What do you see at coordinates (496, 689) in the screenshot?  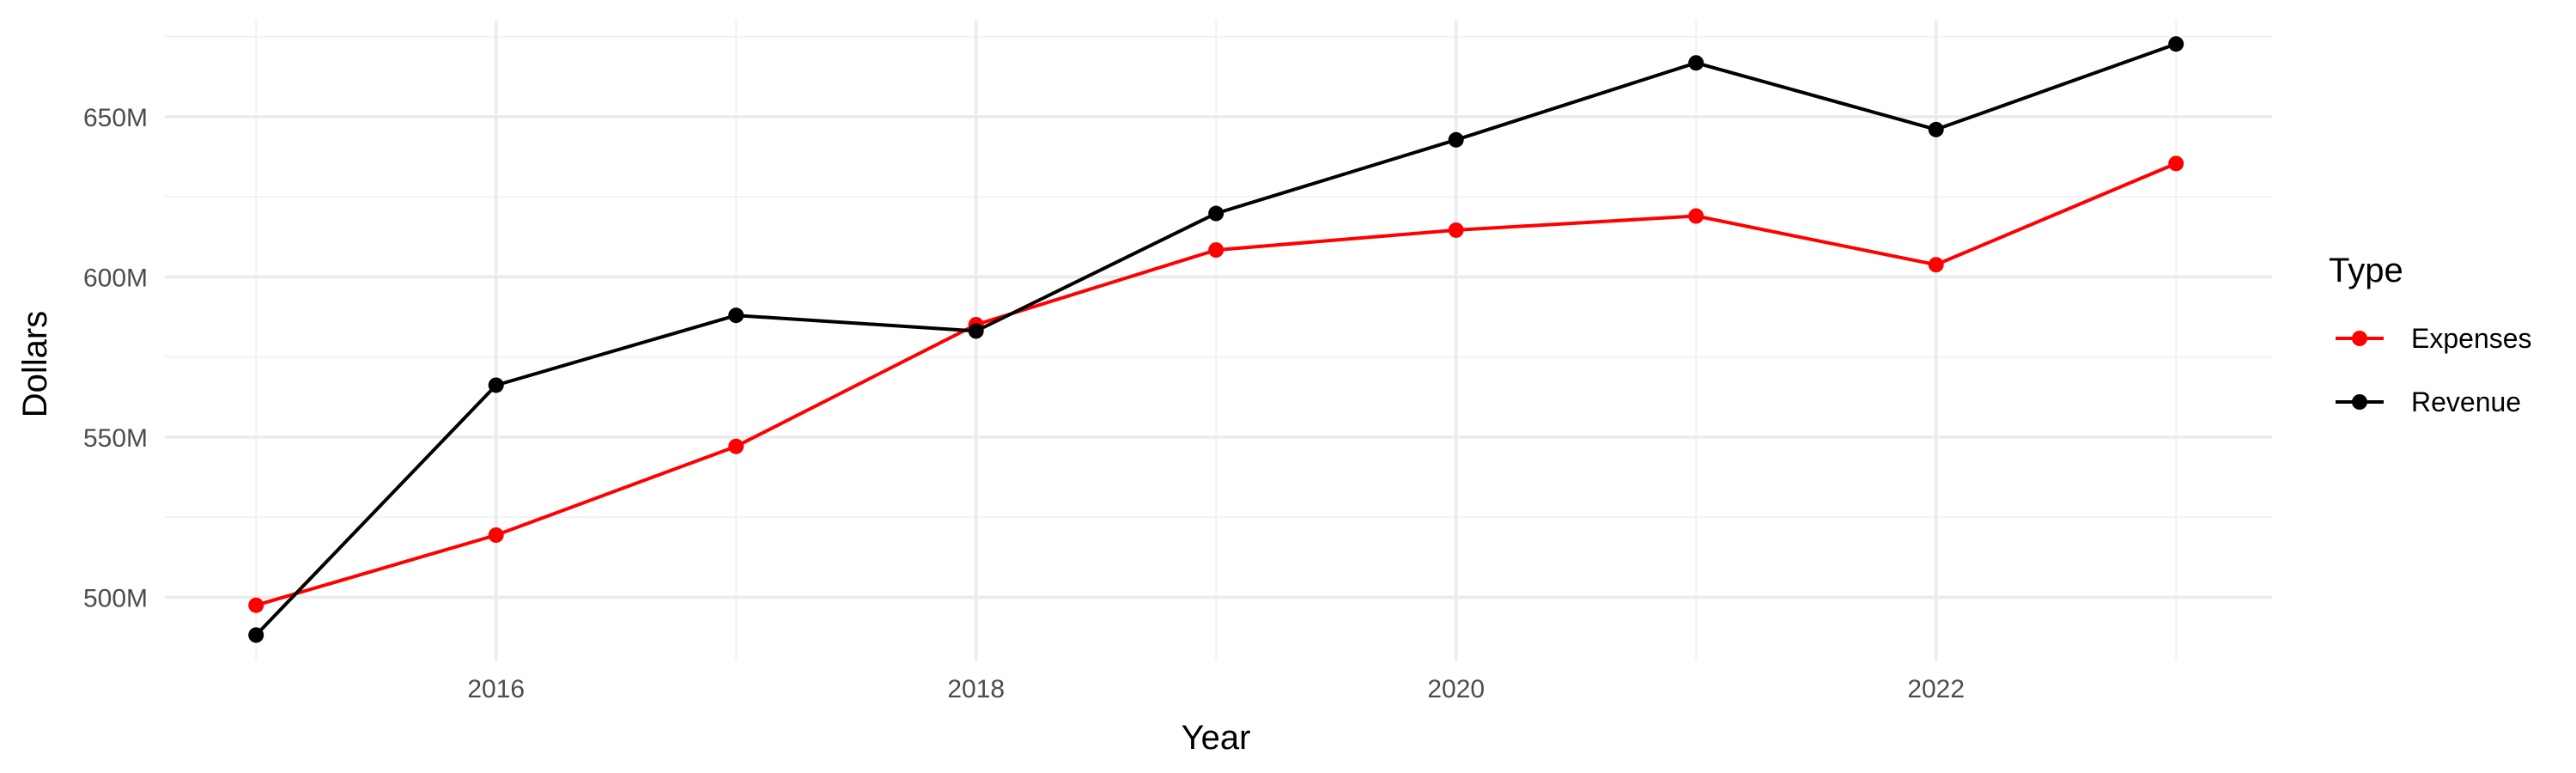 I see `x-tick-label: 2016` at bounding box center [496, 689].